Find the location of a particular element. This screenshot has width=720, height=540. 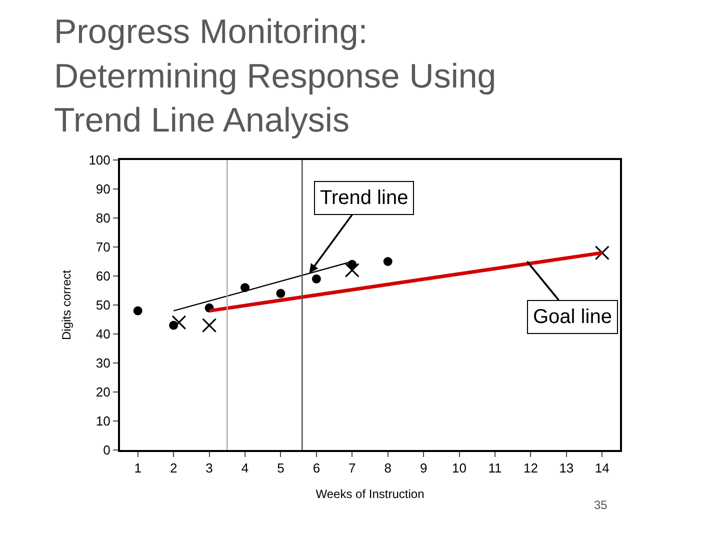

y-tick-label: 100 is located at coordinates (99, 160).